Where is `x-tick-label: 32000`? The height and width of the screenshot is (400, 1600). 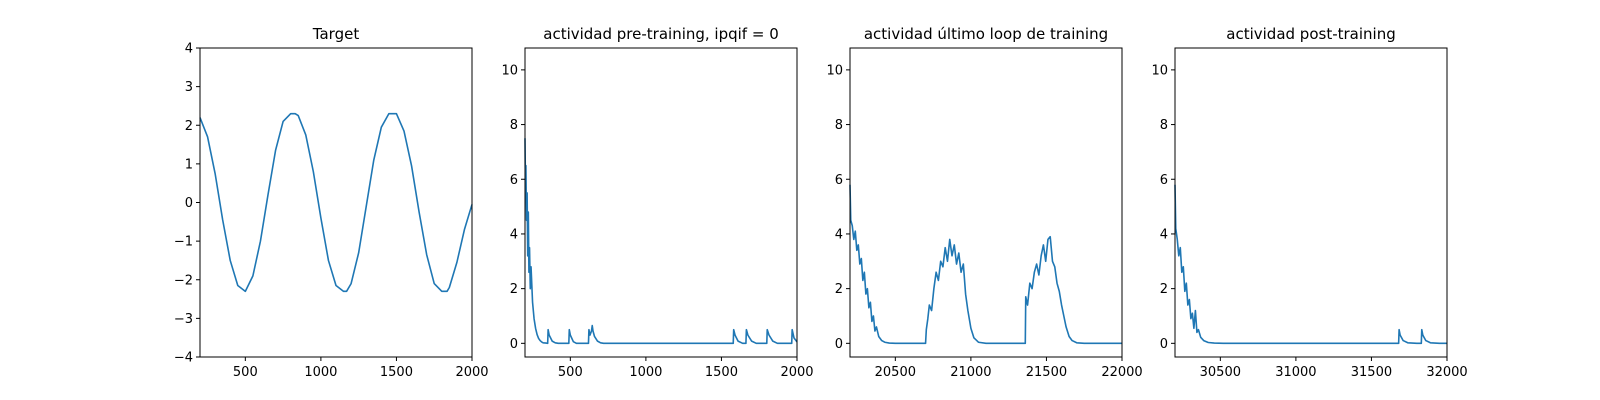
x-tick-label: 32000 is located at coordinates (1446, 372).